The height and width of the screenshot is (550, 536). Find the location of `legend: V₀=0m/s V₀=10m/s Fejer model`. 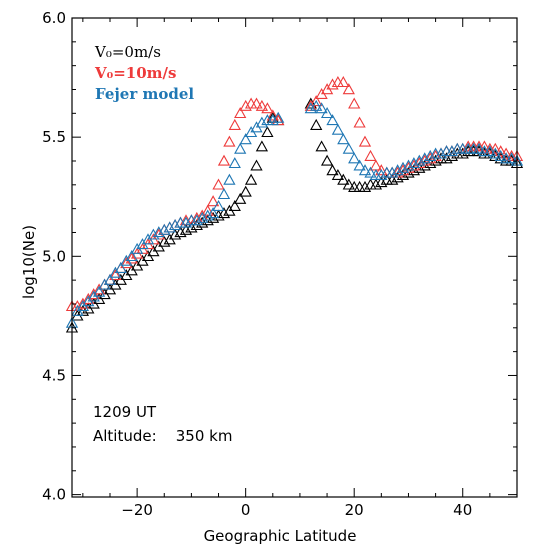

legend: V₀=0m/s V₀=10m/s Fejer model is located at coordinates (144, 73).